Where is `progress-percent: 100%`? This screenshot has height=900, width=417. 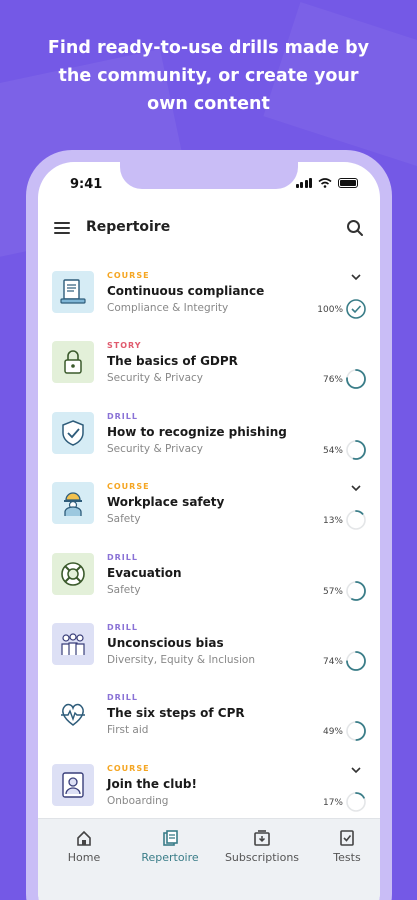
progress-percent: 100% is located at coordinates (330, 310).